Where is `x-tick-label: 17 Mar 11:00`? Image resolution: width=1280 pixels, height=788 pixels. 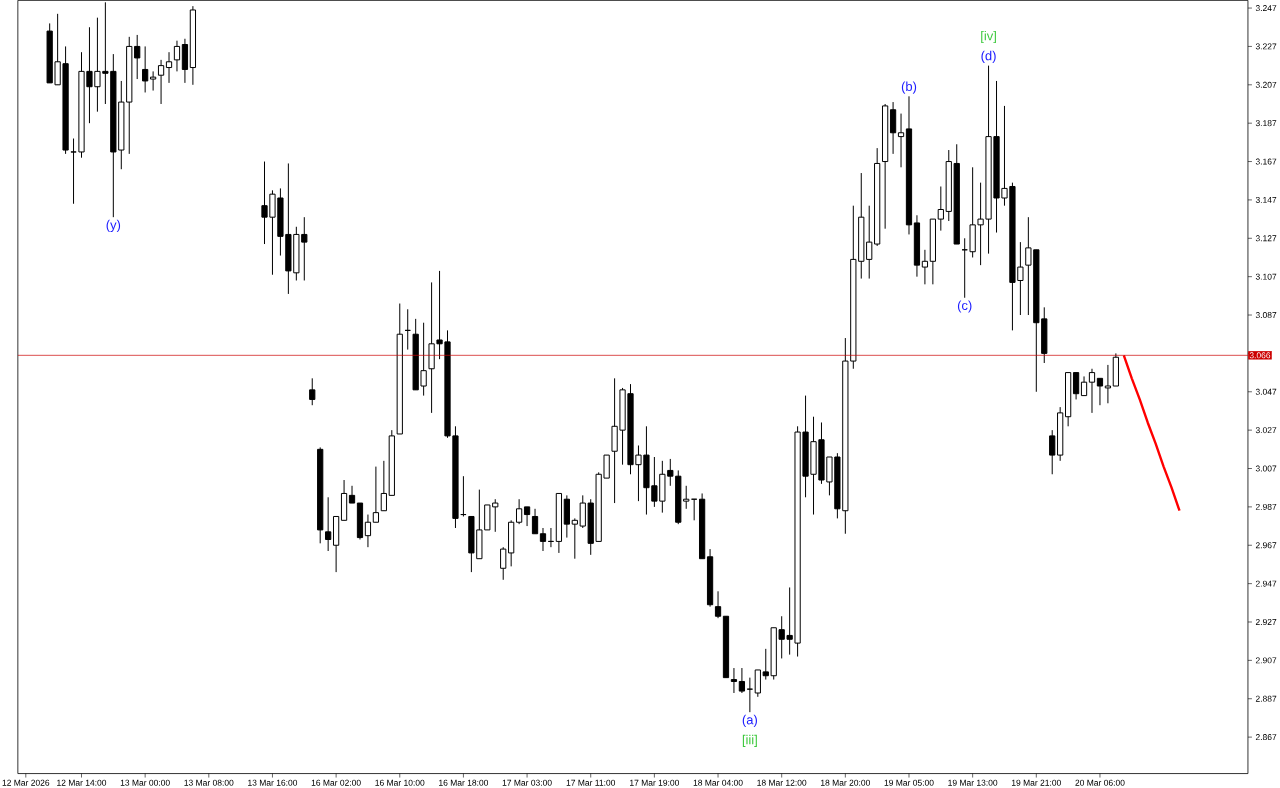 x-tick-label: 17 Mar 11:00 is located at coordinates (591, 782).